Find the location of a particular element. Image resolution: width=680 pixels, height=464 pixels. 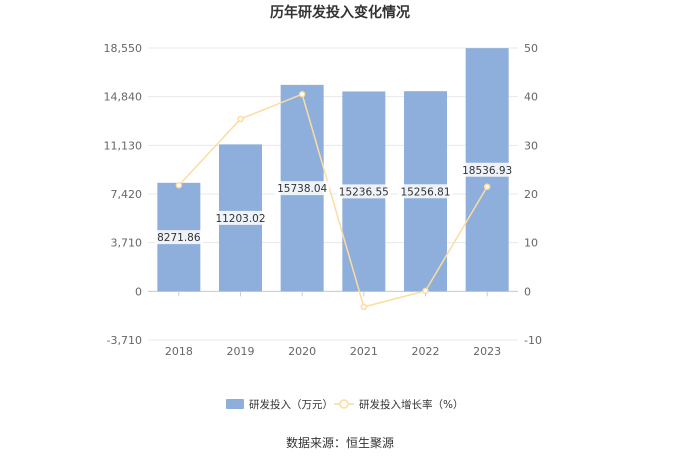

data-label: 11203.02 is located at coordinates (240, 219).